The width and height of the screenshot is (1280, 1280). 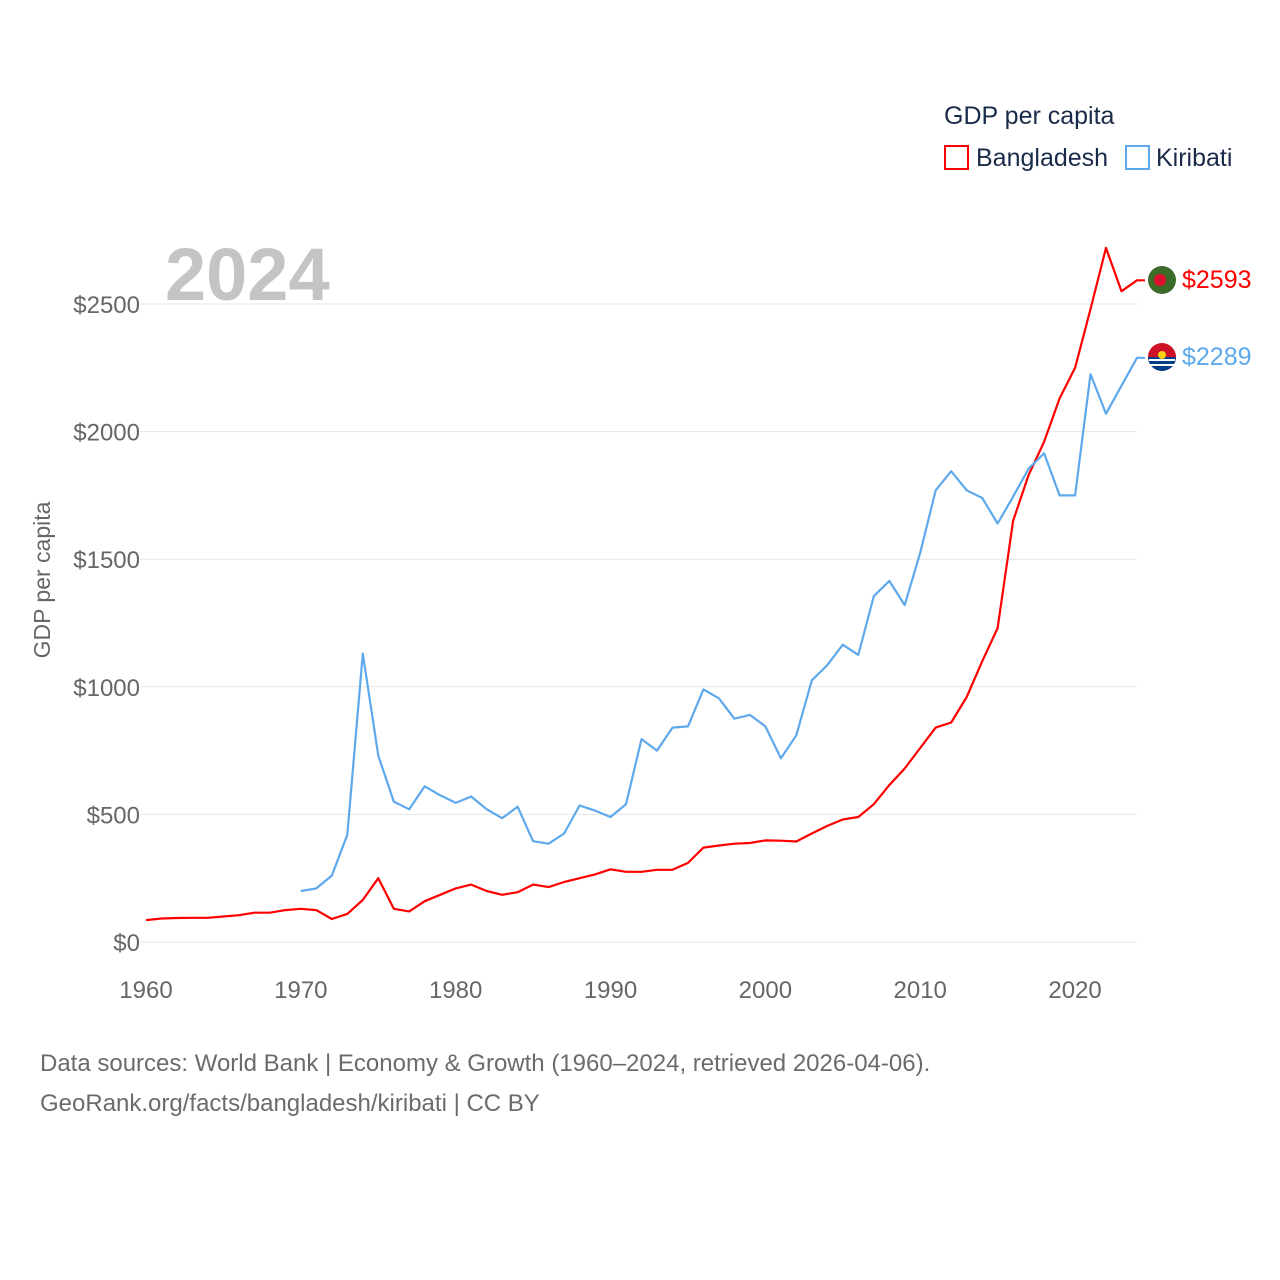 I want to click on y-tick-label: $500, so click(x=113, y=815).